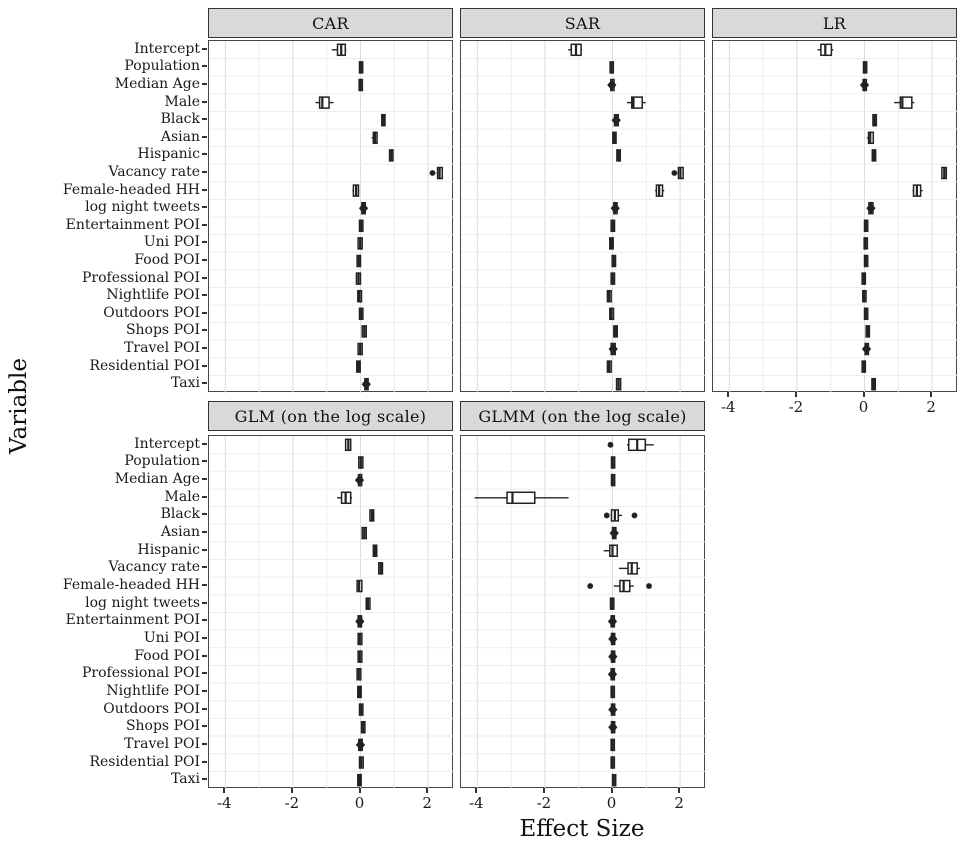  Describe the element at coordinates (613, 762) in the screenshot. I see `boxplot-glmm-residential-poi` at that location.